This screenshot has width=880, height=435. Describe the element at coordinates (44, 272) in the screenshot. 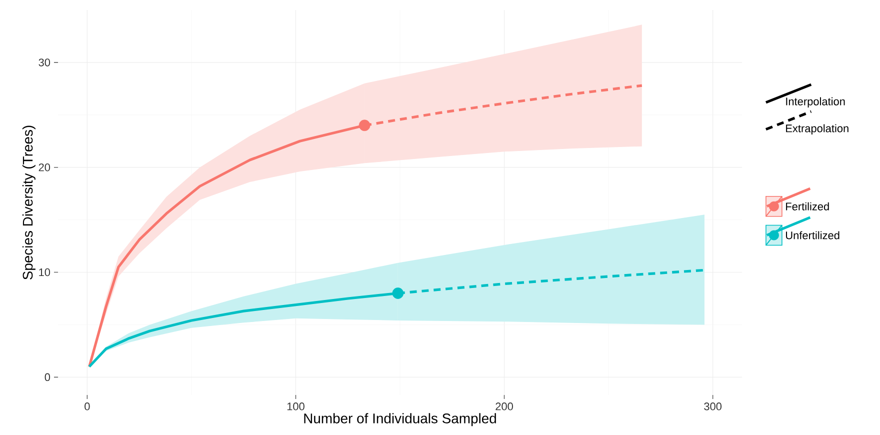

I see `y-tick-label: 10` at that location.